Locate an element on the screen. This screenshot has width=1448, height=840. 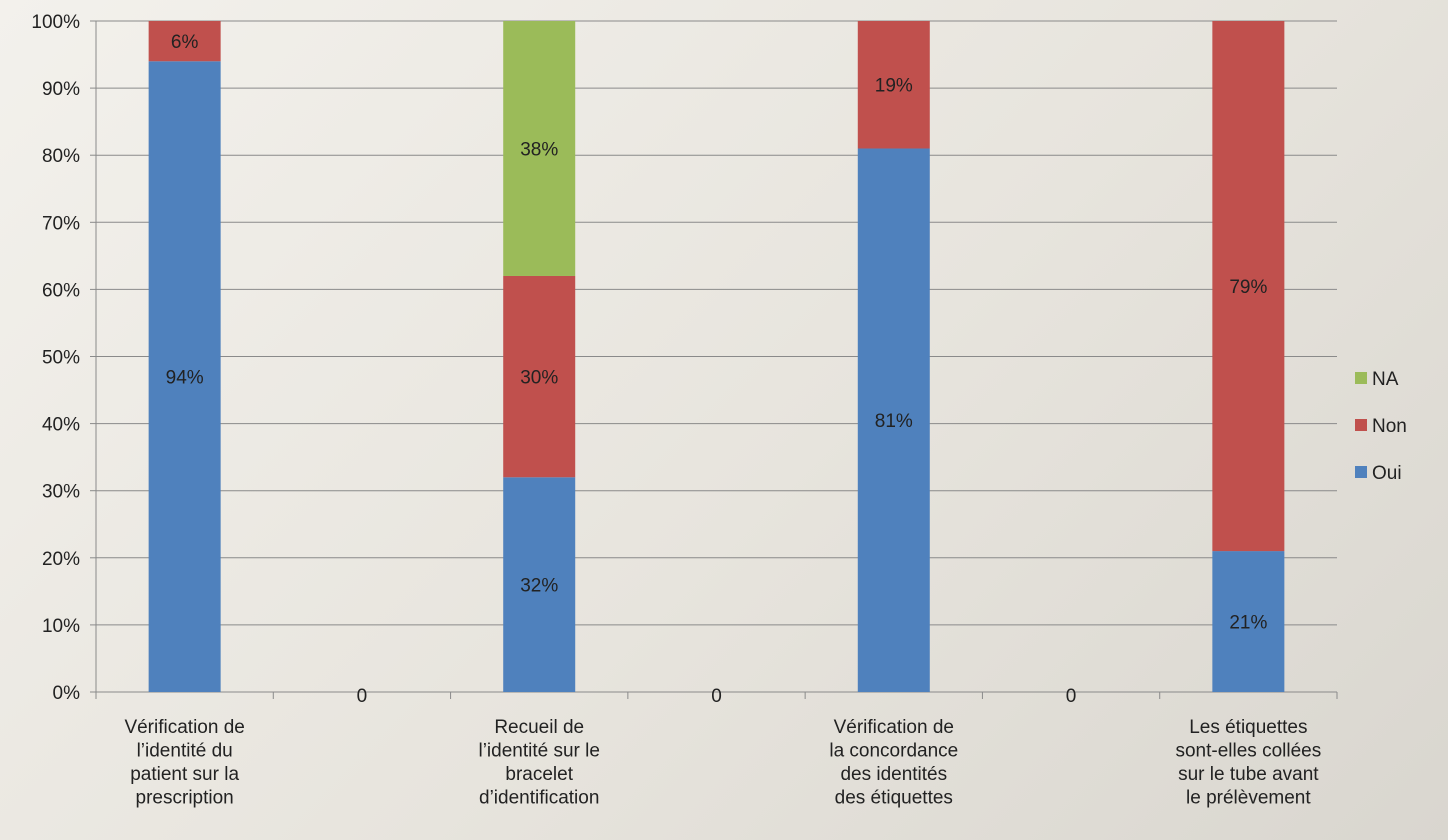
data-label: 94% is located at coordinates (185, 378).